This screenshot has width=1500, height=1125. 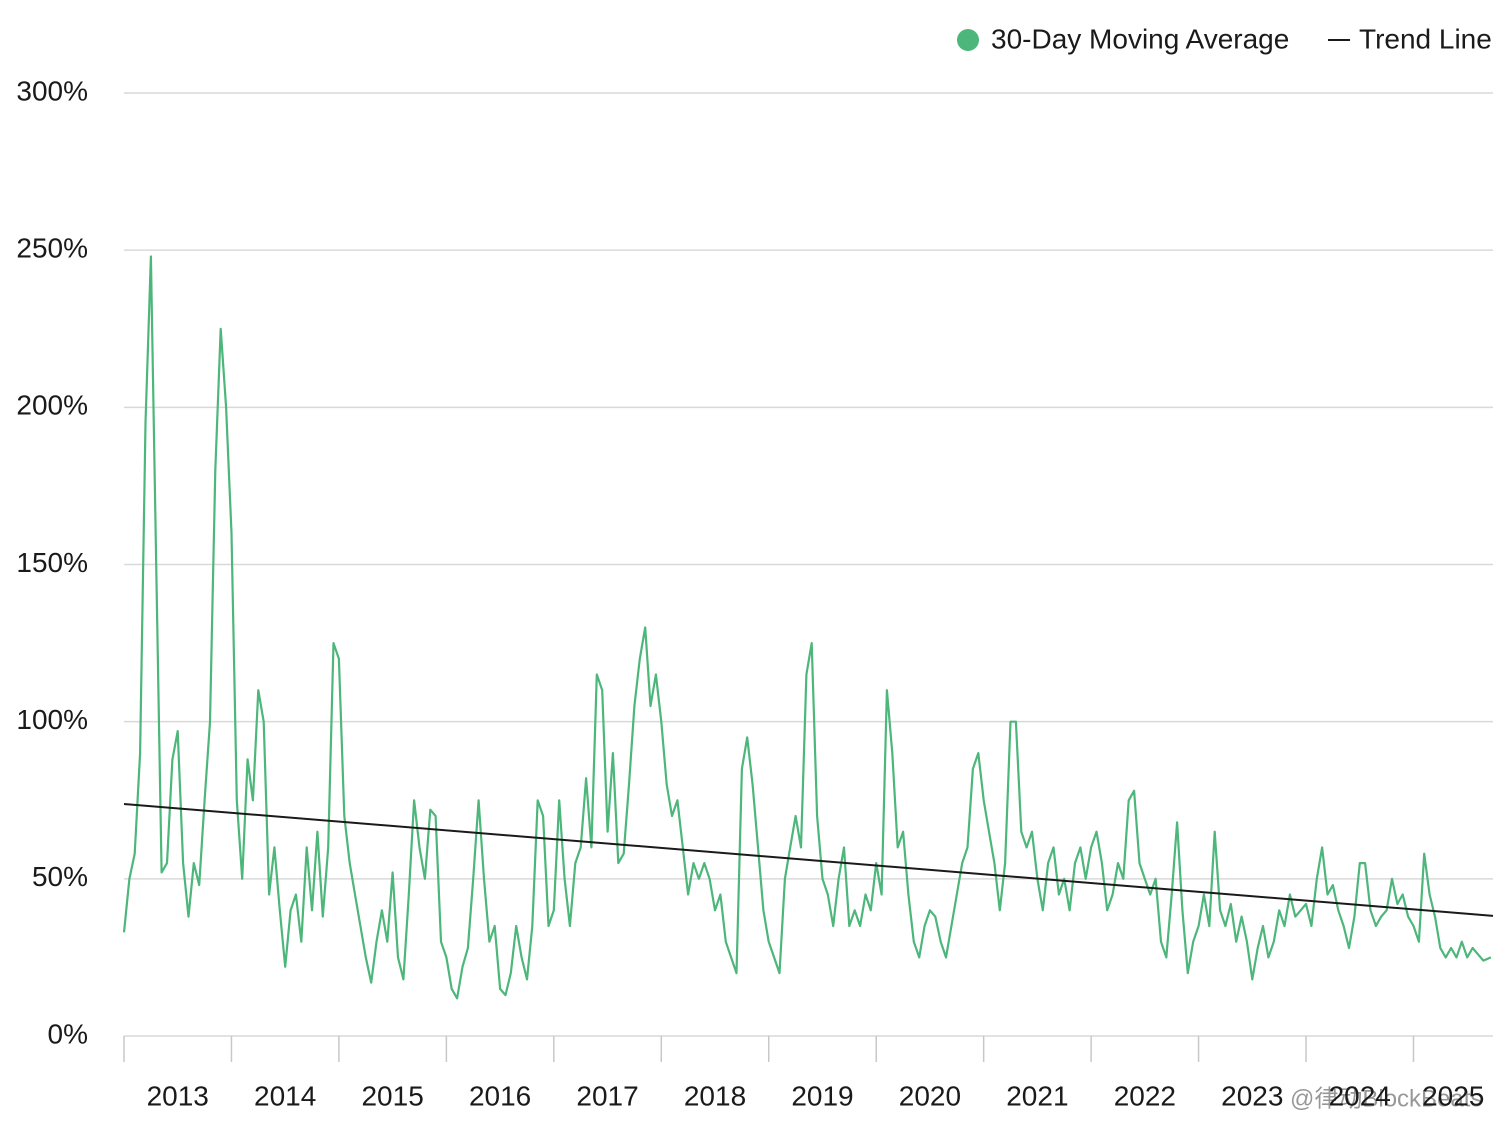 I want to click on x-tick-label: 2018, so click(x=715, y=1095).